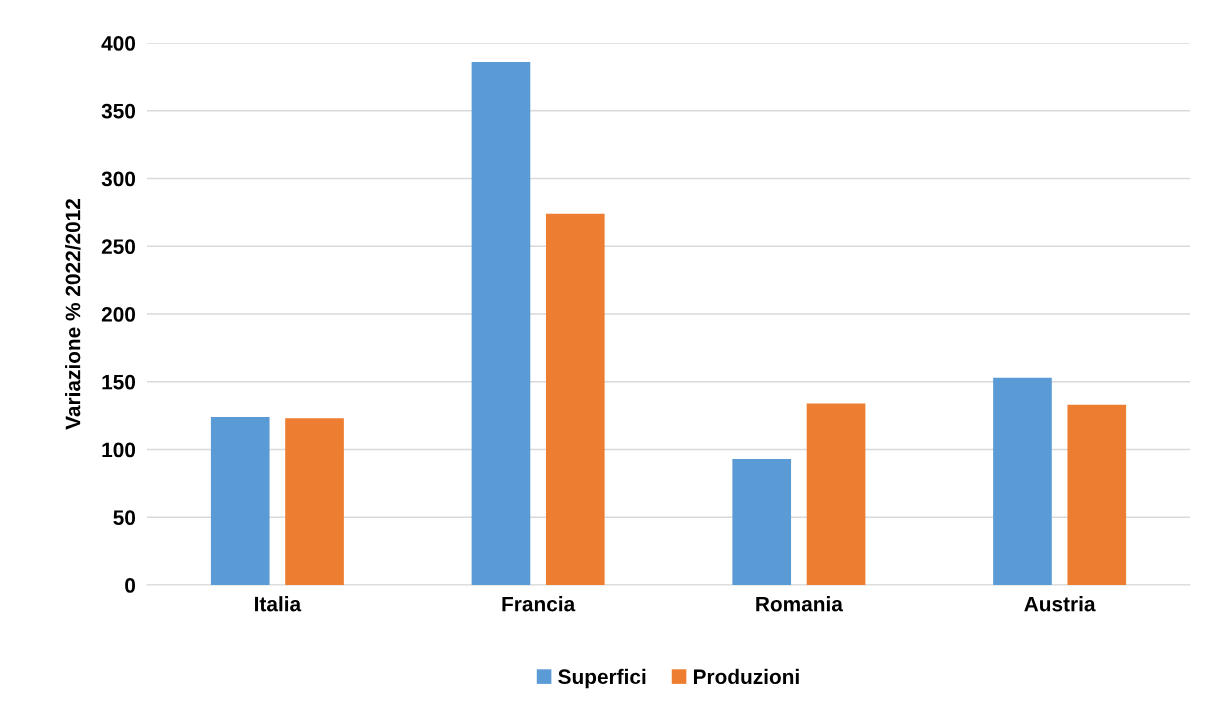  I want to click on y-tick-label: 250, so click(118, 246).